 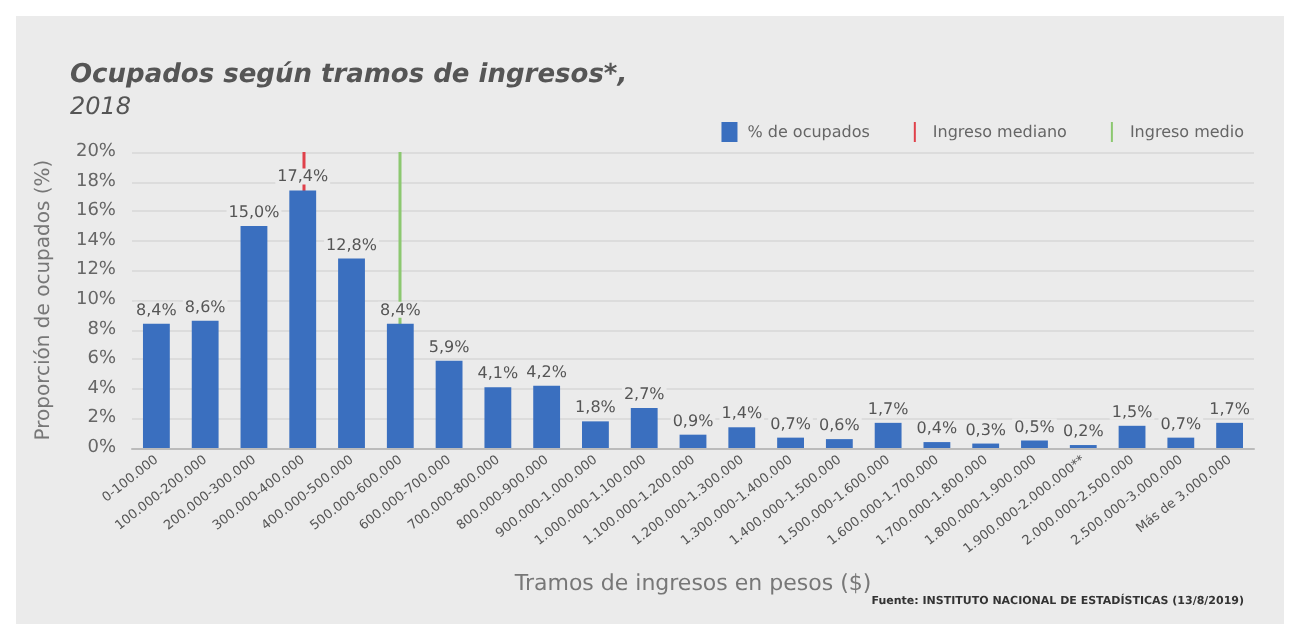 What do you see at coordinates (352, 244) in the screenshot?
I see `data-label: 12,8%` at bounding box center [352, 244].